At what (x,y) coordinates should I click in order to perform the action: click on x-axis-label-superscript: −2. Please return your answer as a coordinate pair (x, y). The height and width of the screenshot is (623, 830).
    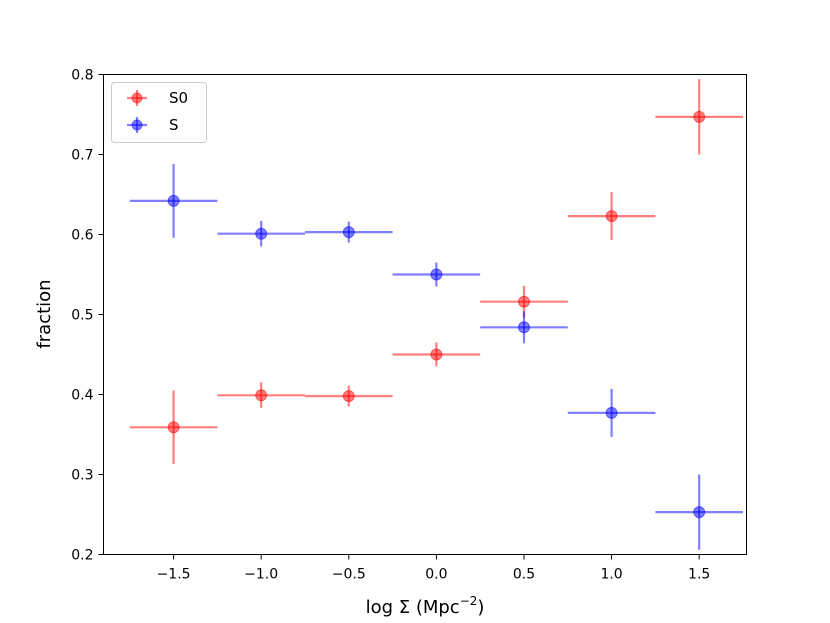
    Looking at the image, I should click on (469, 601).